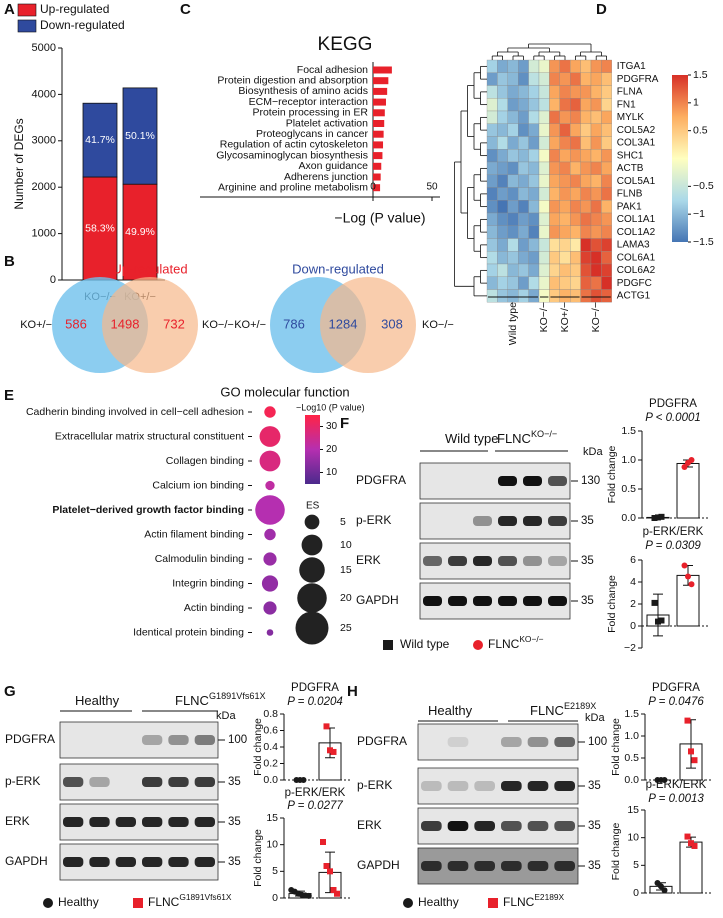 This screenshot has height=918, width=723. What do you see at coordinates (378, 865) in the screenshot?
I see `blot-row-label: GAPDH` at bounding box center [378, 865].